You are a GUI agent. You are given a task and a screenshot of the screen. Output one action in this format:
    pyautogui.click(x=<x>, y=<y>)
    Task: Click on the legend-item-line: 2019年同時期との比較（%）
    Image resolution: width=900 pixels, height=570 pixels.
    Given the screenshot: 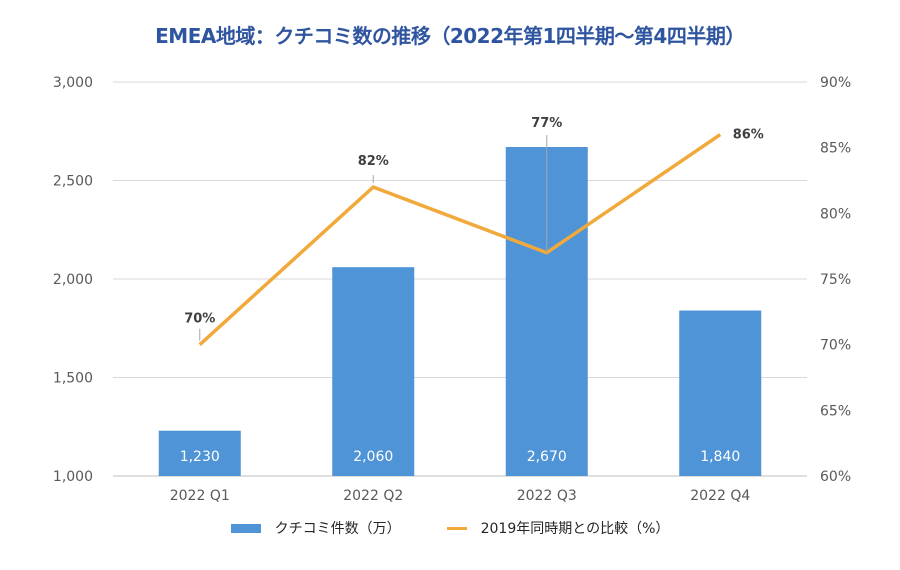 What is the action you would take?
    pyautogui.click(x=558, y=528)
    